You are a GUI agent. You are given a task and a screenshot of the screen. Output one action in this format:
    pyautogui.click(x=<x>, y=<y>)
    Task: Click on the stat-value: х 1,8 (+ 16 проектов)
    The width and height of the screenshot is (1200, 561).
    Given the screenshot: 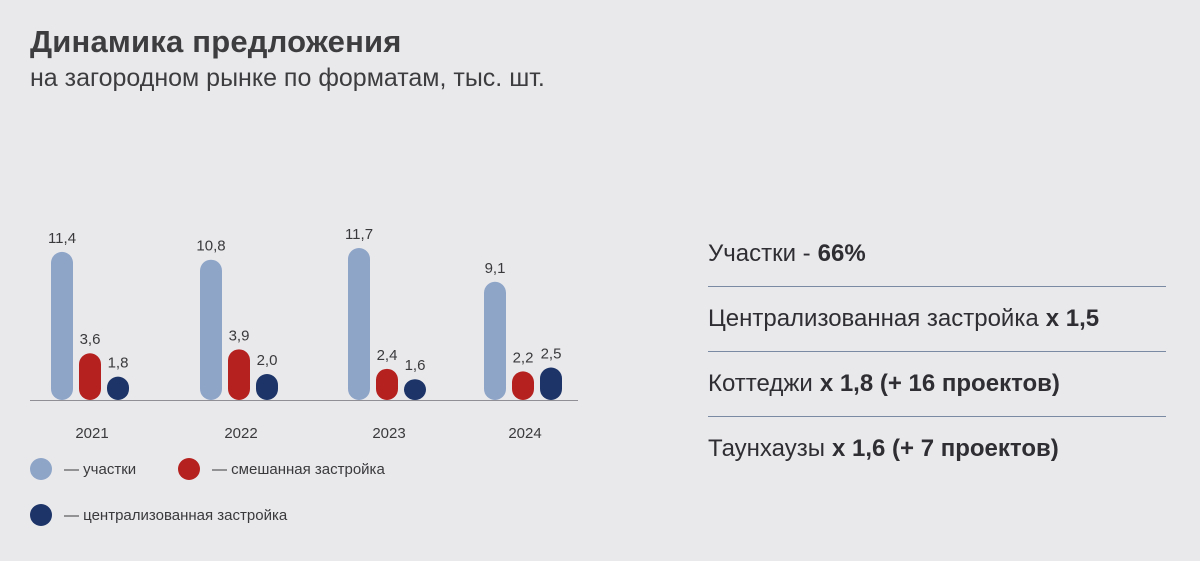 What is the action you would take?
    pyautogui.click(x=939, y=383)
    